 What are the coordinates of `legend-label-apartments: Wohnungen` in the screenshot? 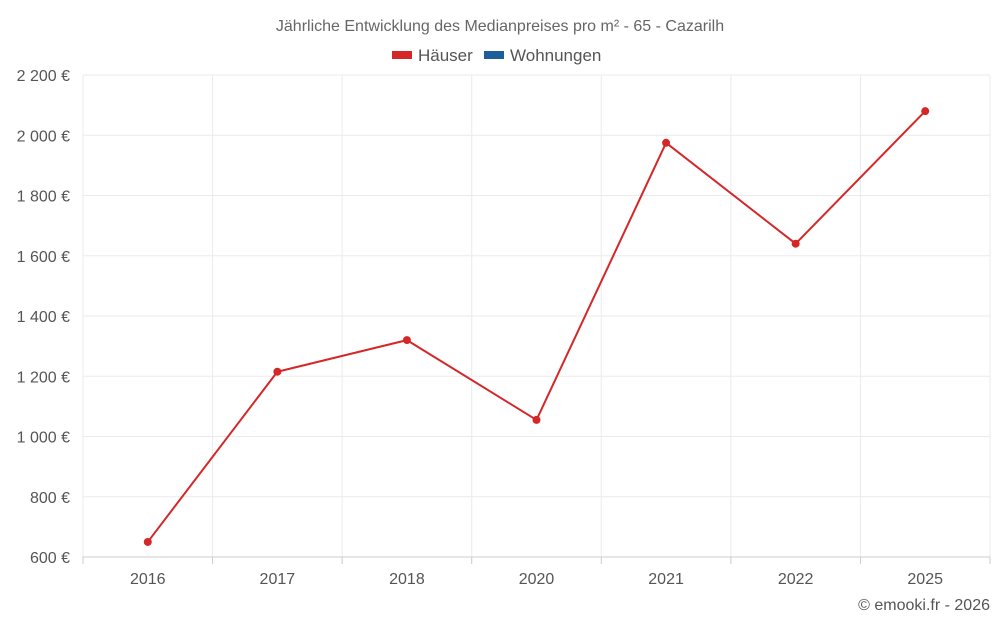 It's located at (555, 55).